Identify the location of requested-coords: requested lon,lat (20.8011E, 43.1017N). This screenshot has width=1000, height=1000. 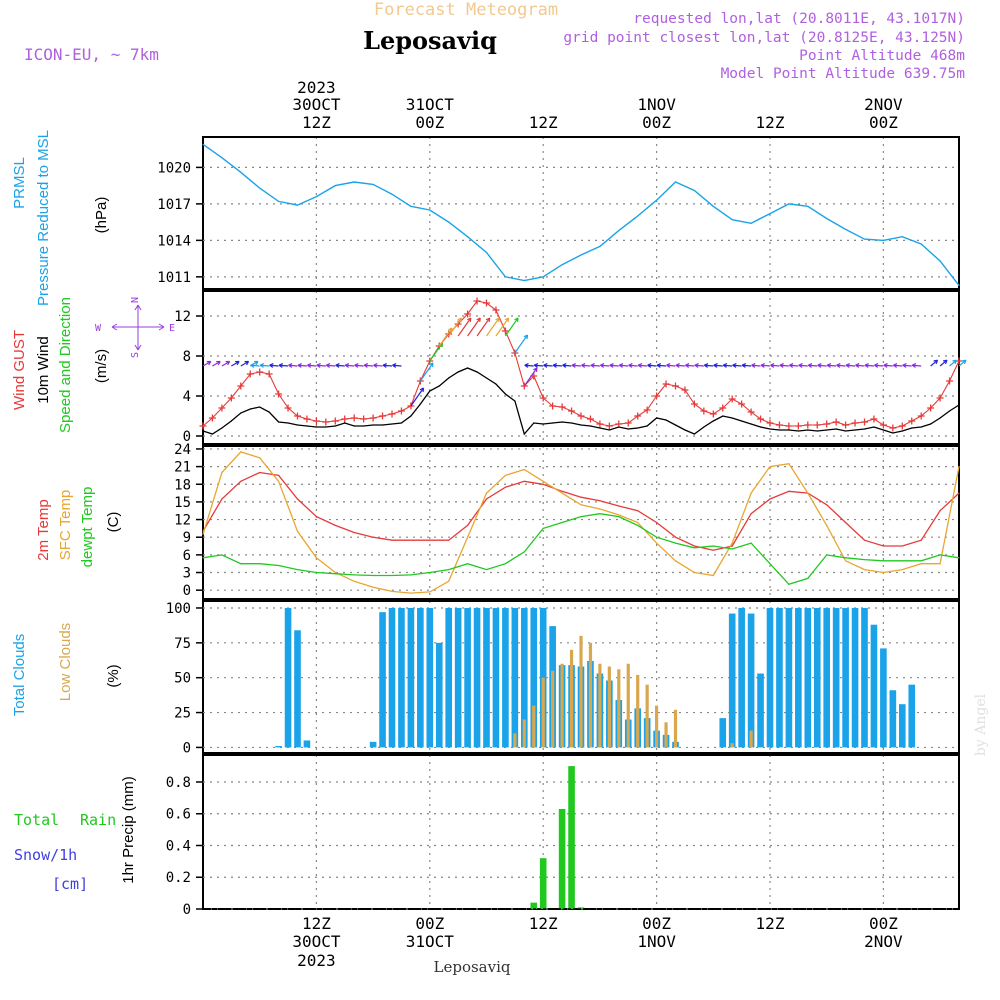
(799, 19).